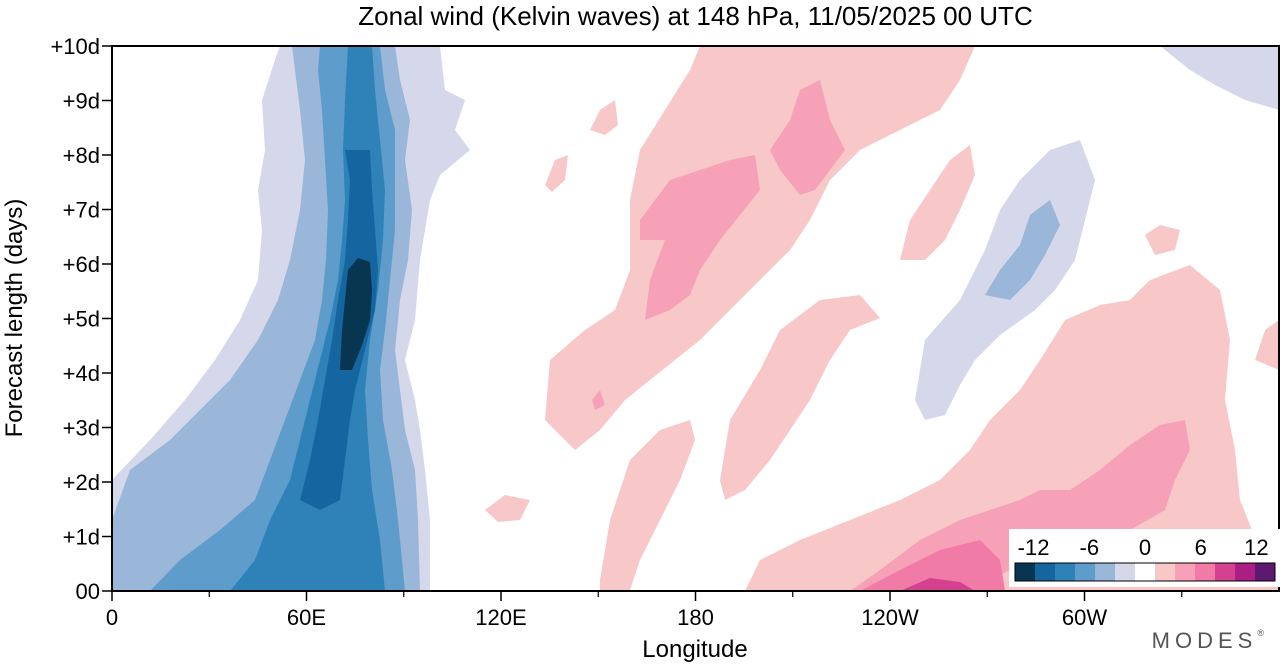 This screenshot has width=1280, height=664. I want to click on colorbar-frame, so click(1145, 572).